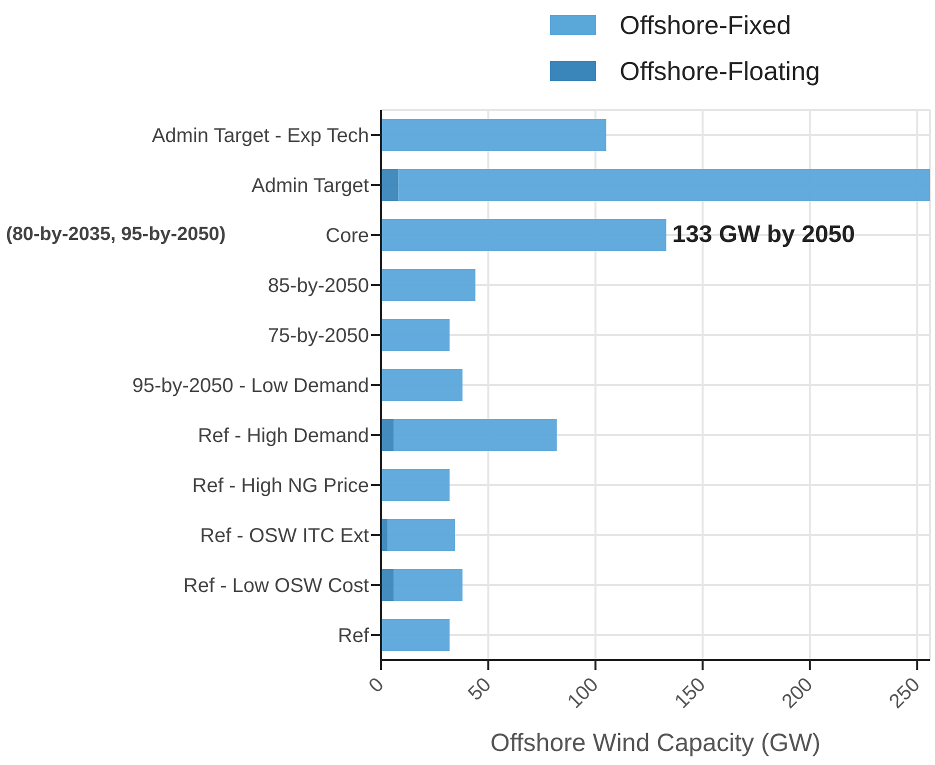 The width and height of the screenshot is (935, 765). Describe the element at coordinates (706, 25) in the screenshot. I see `legend-label: Offshore-Fixed` at that location.